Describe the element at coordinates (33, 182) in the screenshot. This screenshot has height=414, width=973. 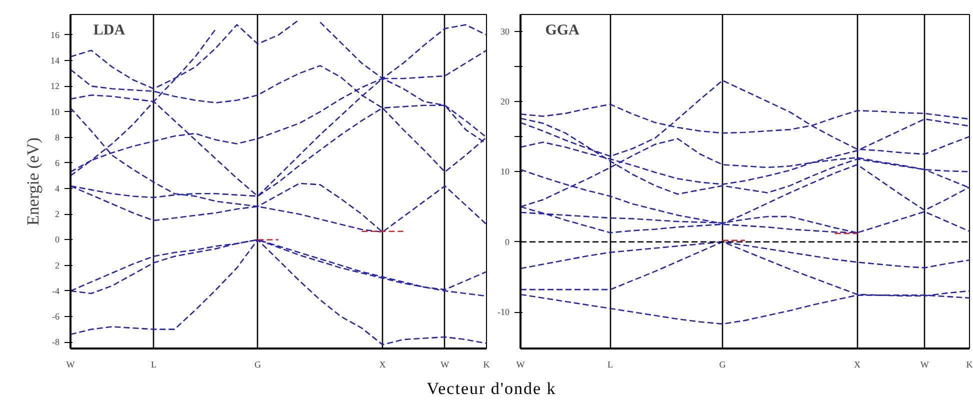
I see `y-axis-title: Energie (eV)` at that location.